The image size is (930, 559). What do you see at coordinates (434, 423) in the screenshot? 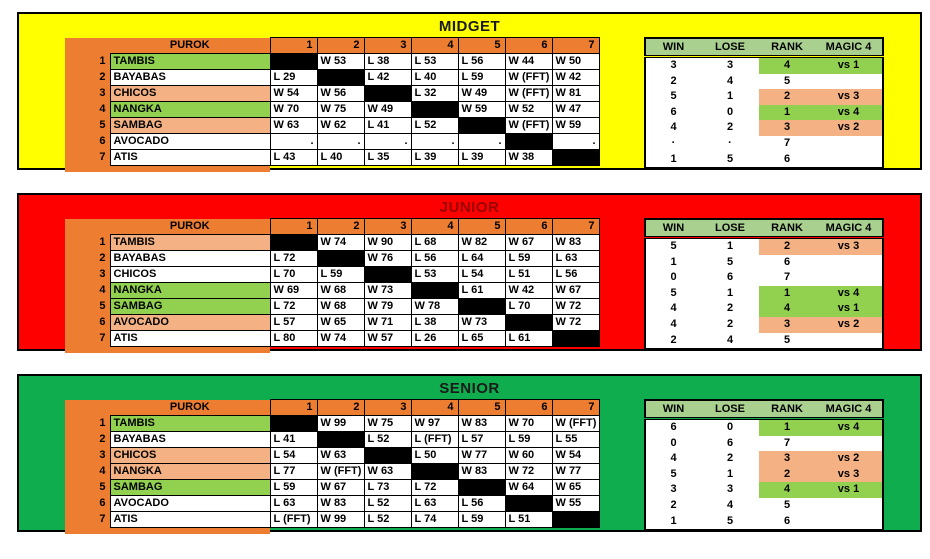
I see `result-cell: W 97` at bounding box center [434, 423].